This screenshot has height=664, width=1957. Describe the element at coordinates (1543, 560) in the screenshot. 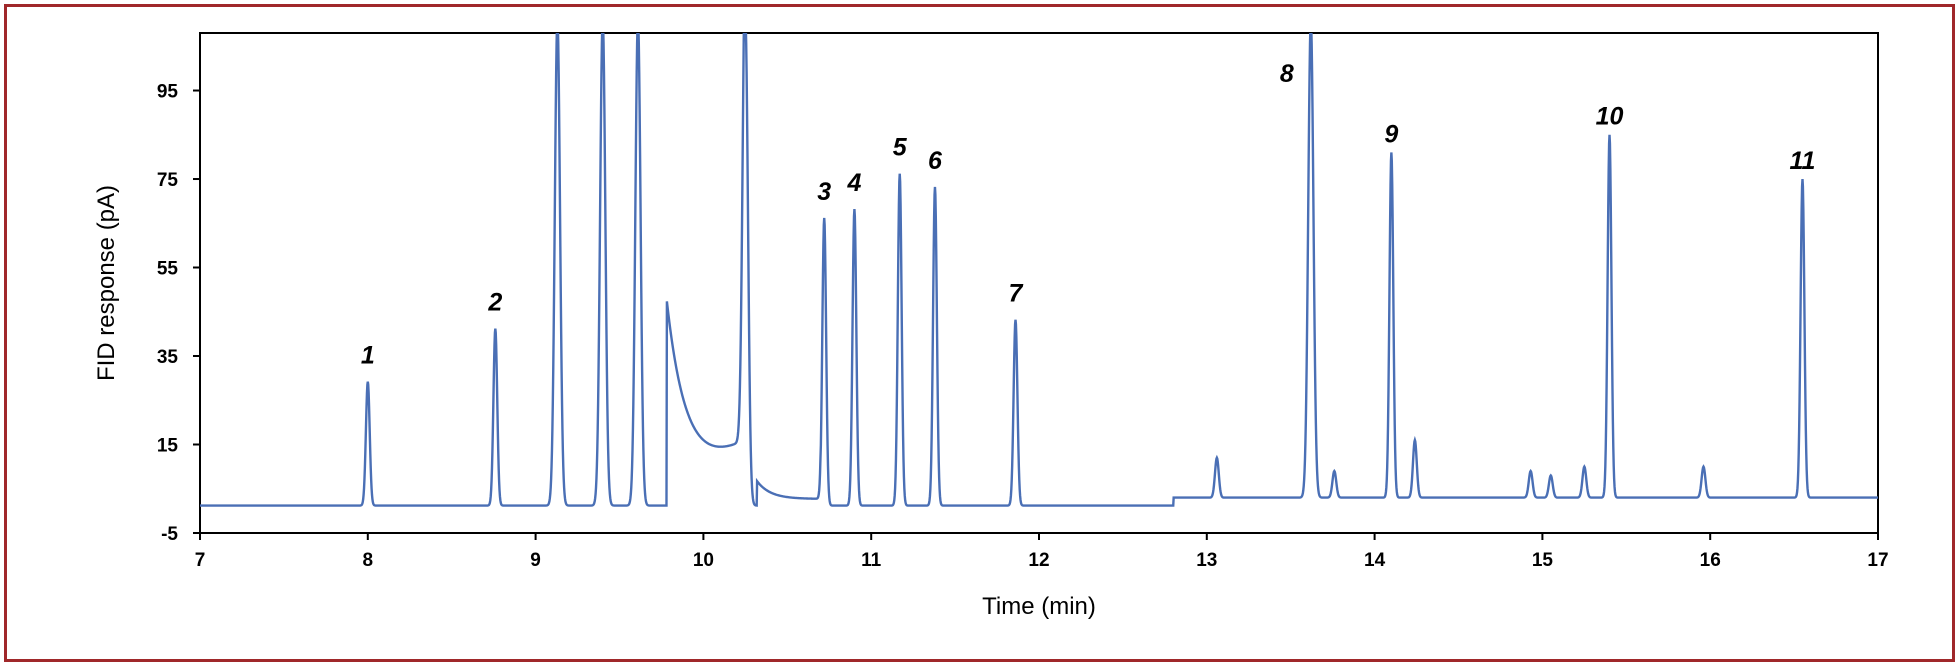

I see `x-tick-label: 15` at that location.